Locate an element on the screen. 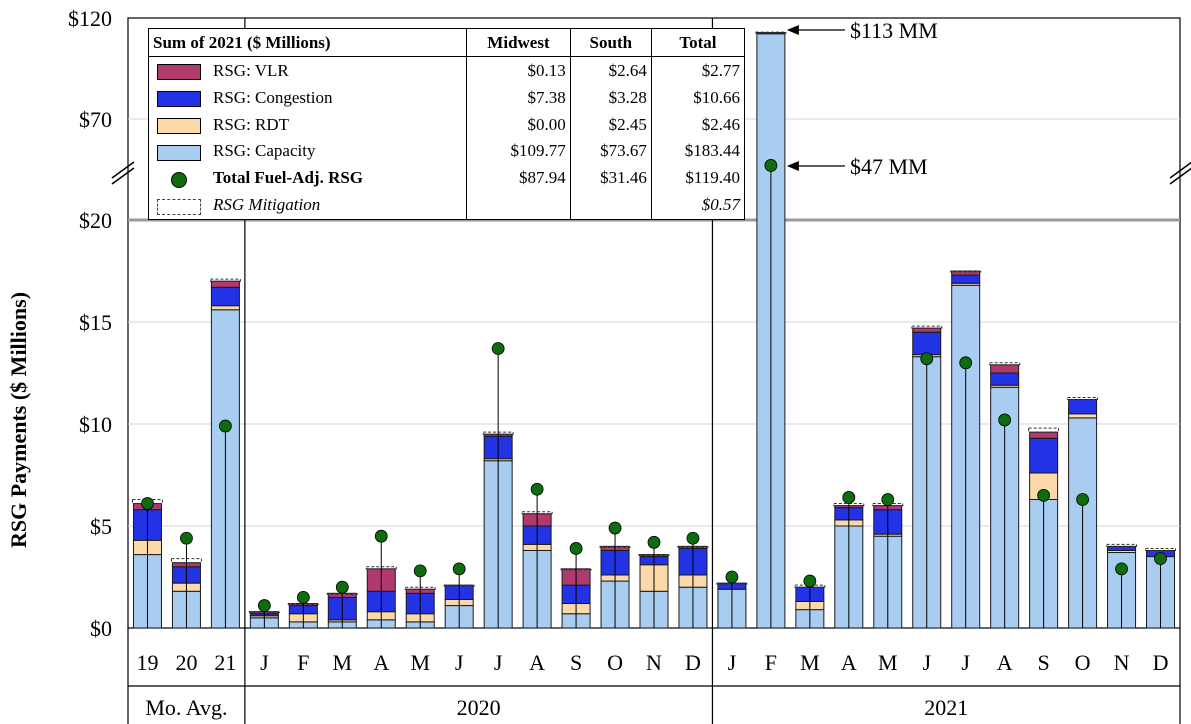 This screenshot has width=1191, height=724. table-header-south: South is located at coordinates (610, 43).